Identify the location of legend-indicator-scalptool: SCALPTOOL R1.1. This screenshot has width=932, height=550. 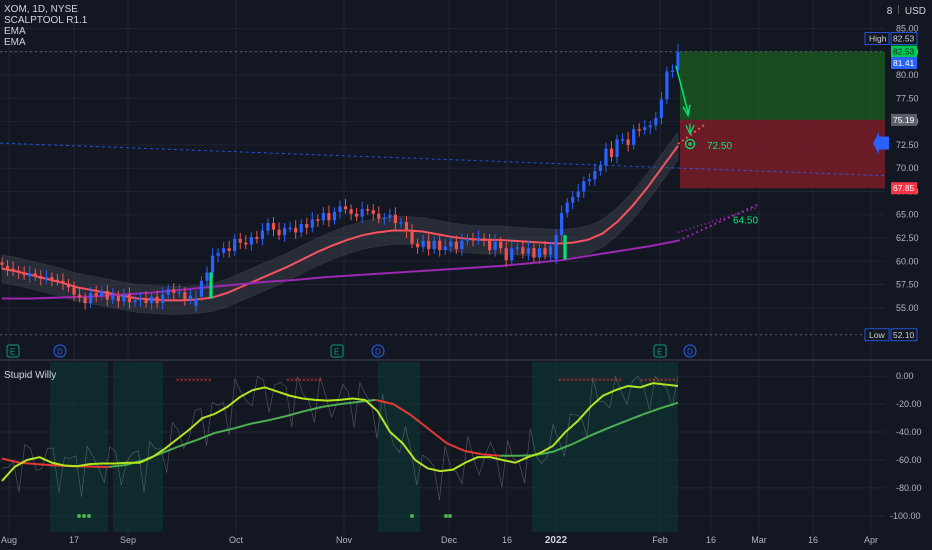
(46, 20).